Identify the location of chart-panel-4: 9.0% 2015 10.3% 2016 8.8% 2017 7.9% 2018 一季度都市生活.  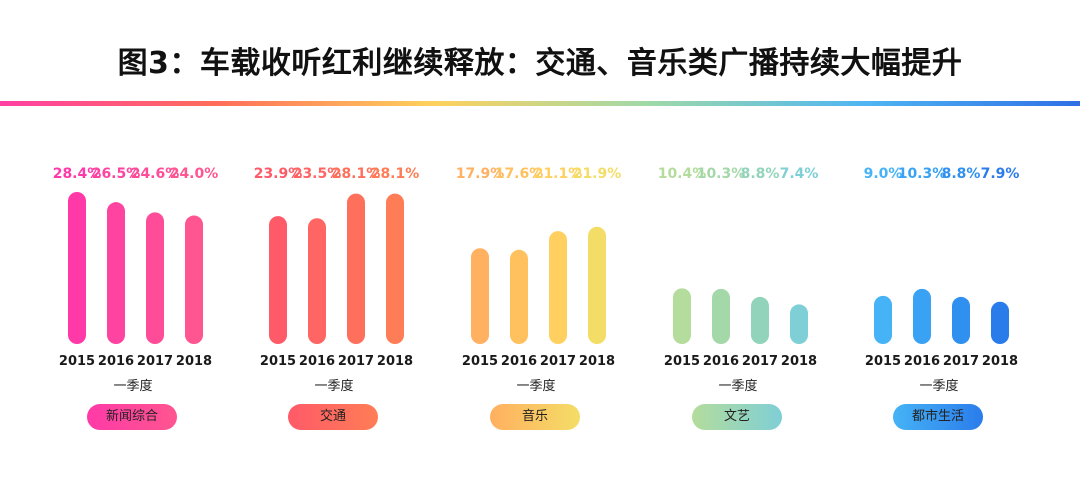
(939, 300).